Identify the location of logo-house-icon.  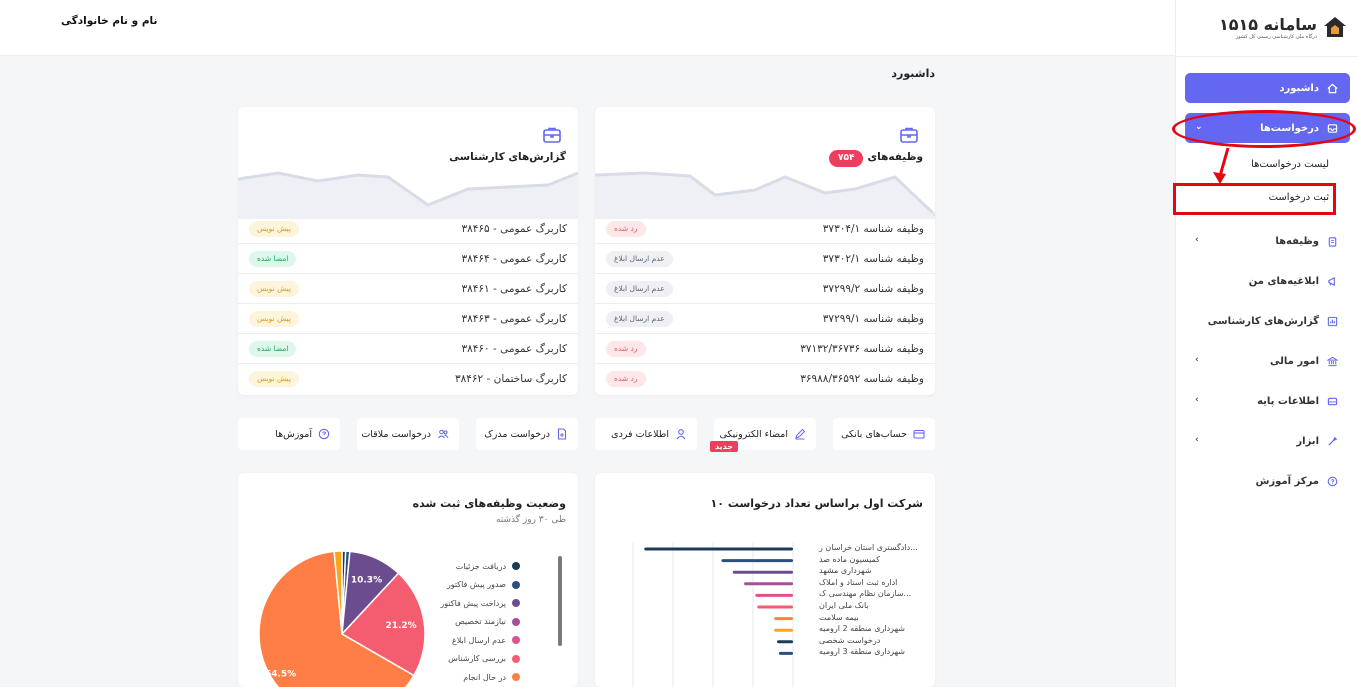
(1335, 27).